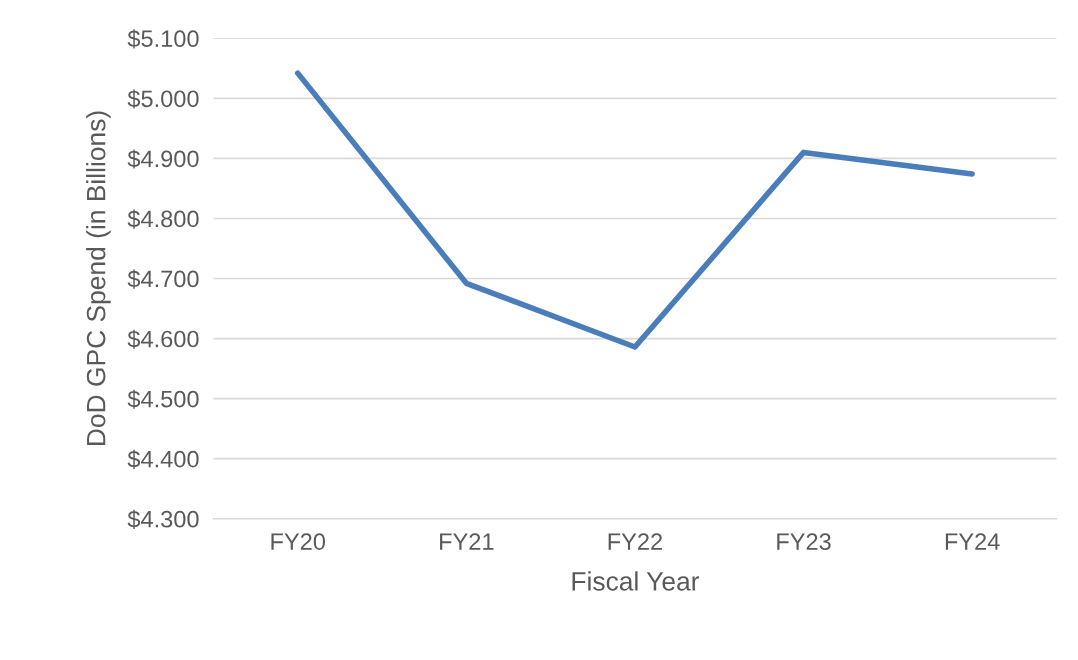  I want to click on x-tick-label: FY21, so click(467, 541).